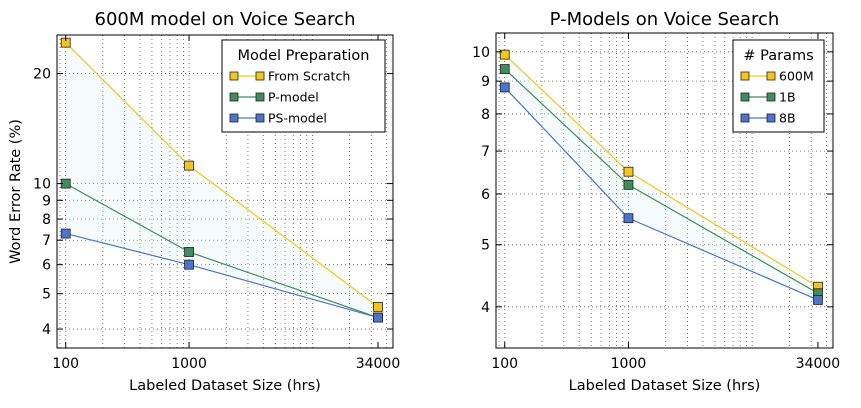 Image resolution: width=861 pixels, height=408 pixels. I want to click on legend-label: 600M, so click(796, 76).